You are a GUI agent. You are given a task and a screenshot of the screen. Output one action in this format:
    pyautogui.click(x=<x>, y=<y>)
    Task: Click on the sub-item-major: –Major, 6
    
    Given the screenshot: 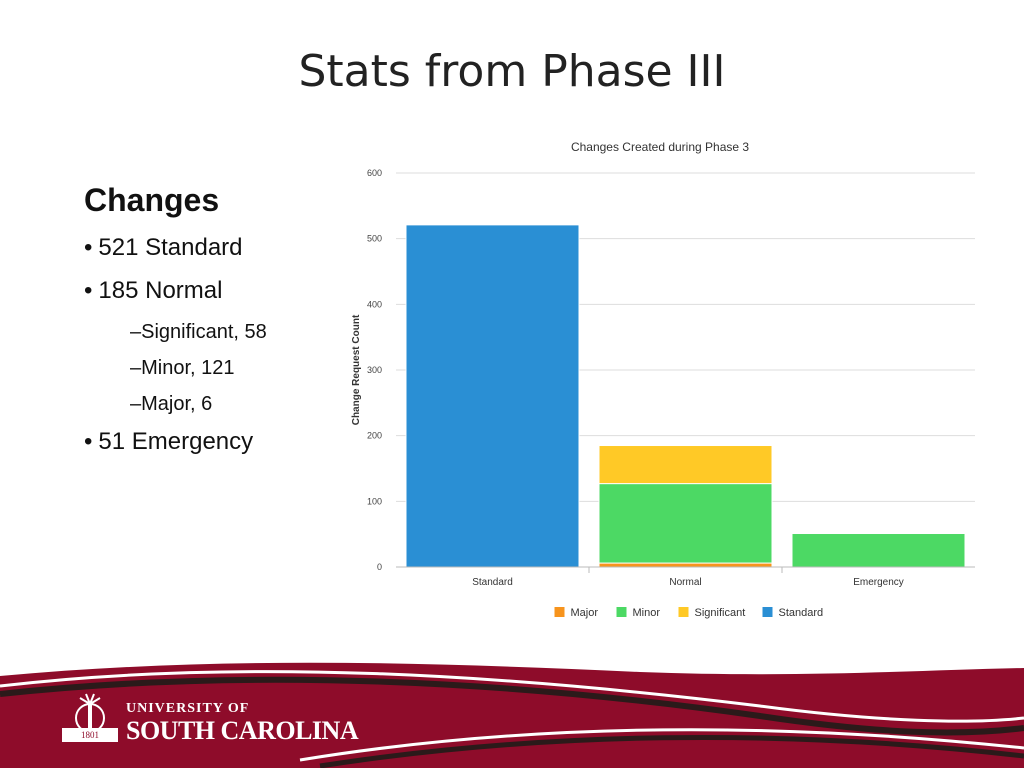 What is the action you would take?
    pyautogui.click(x=171, y=404)
    